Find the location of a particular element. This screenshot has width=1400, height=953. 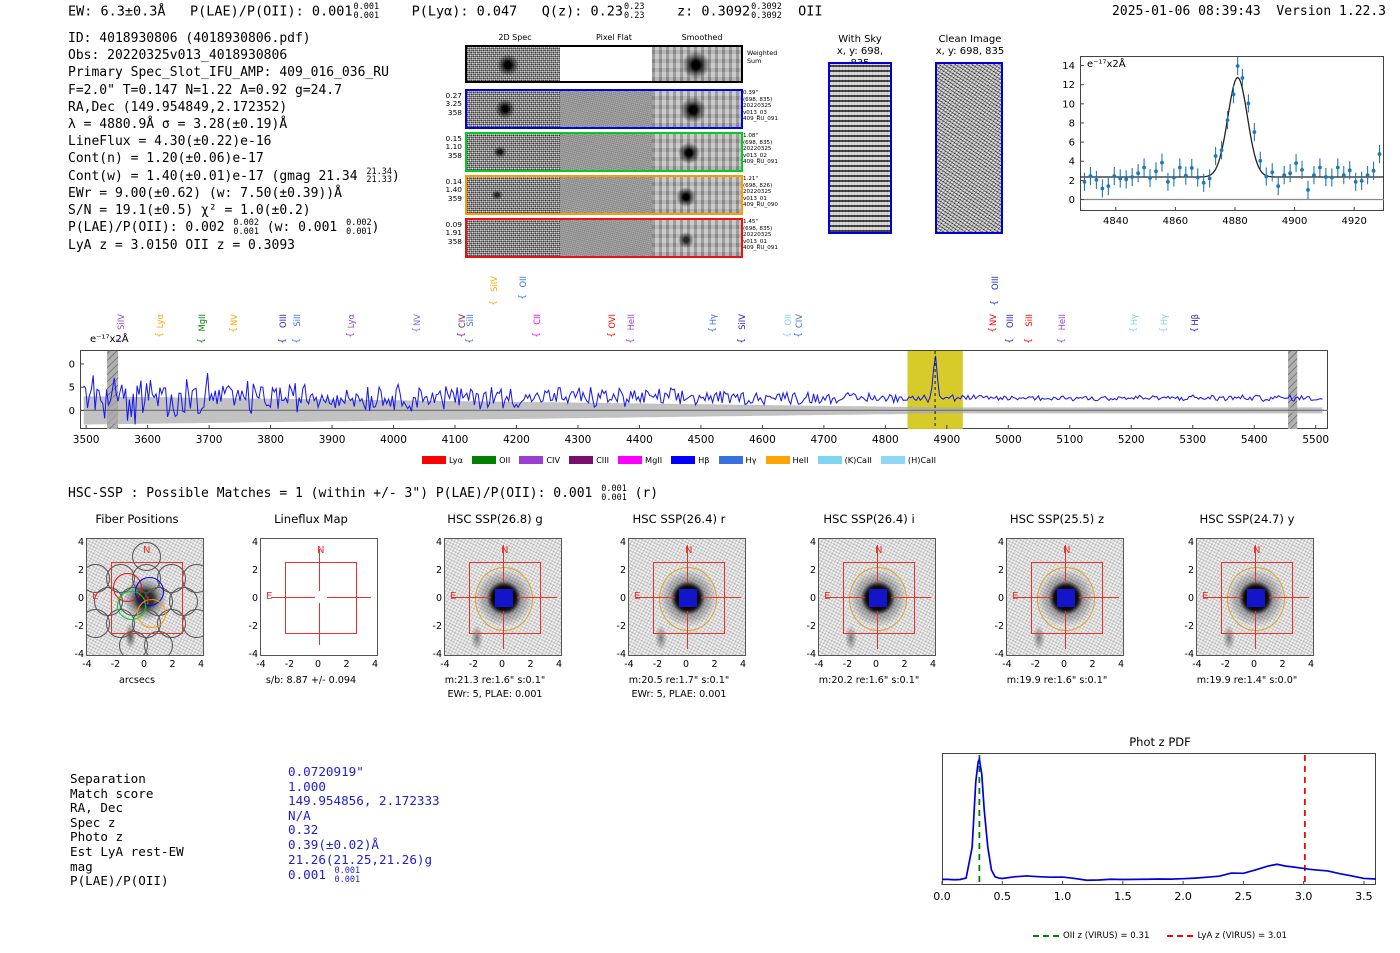

version-label: Version 1.22.3 is located at coordinates (1331, 11).